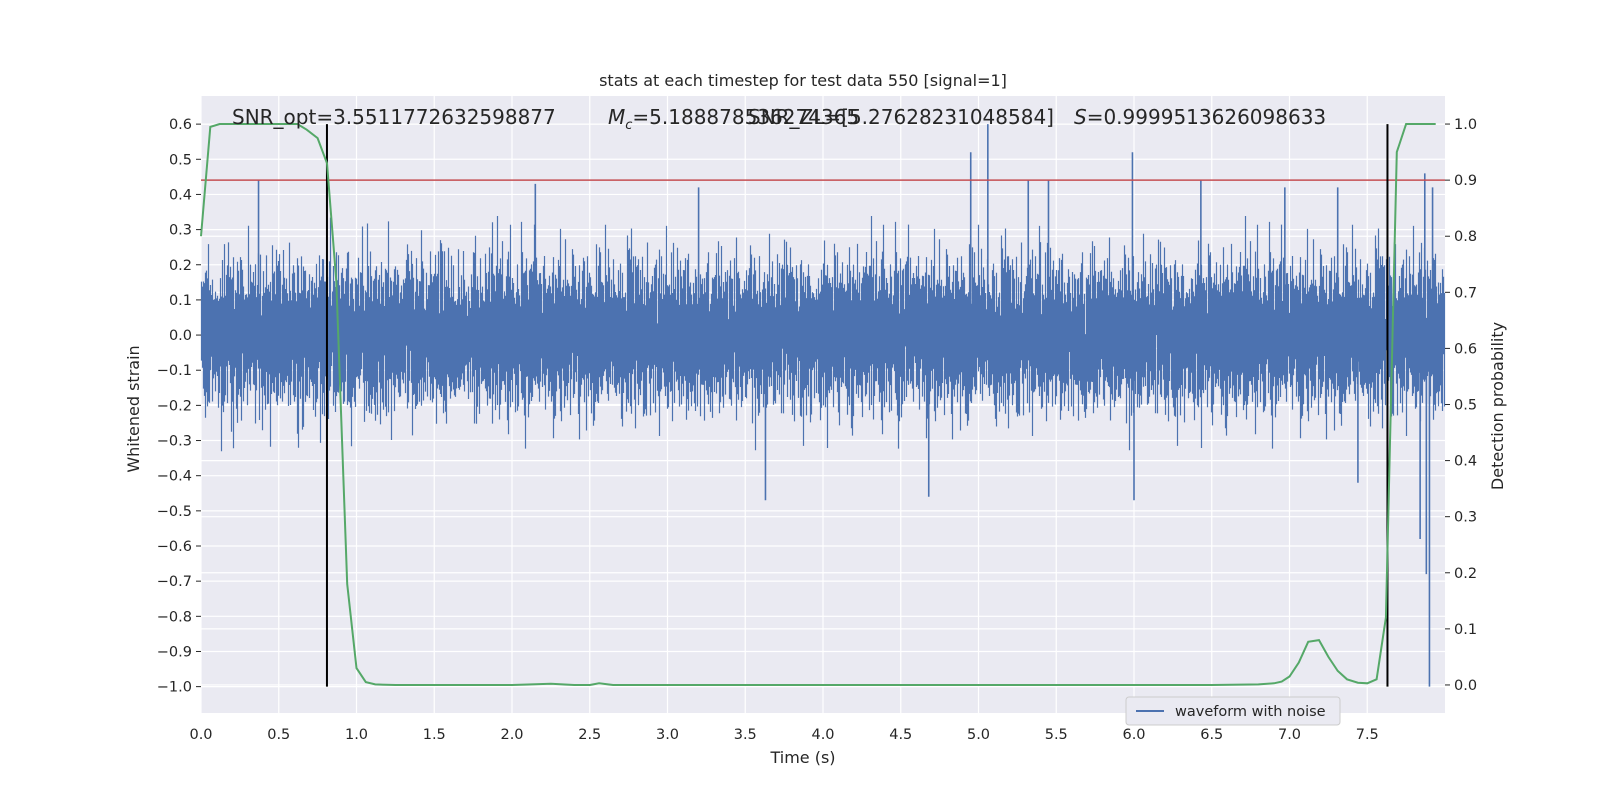 Image resolution: width=1600 pixels, height=800 pixels. What do you see at coordinates (628, 125) in the screenshot?
I see `annotation-mc-sub: c` at bounding box center [628, 125].